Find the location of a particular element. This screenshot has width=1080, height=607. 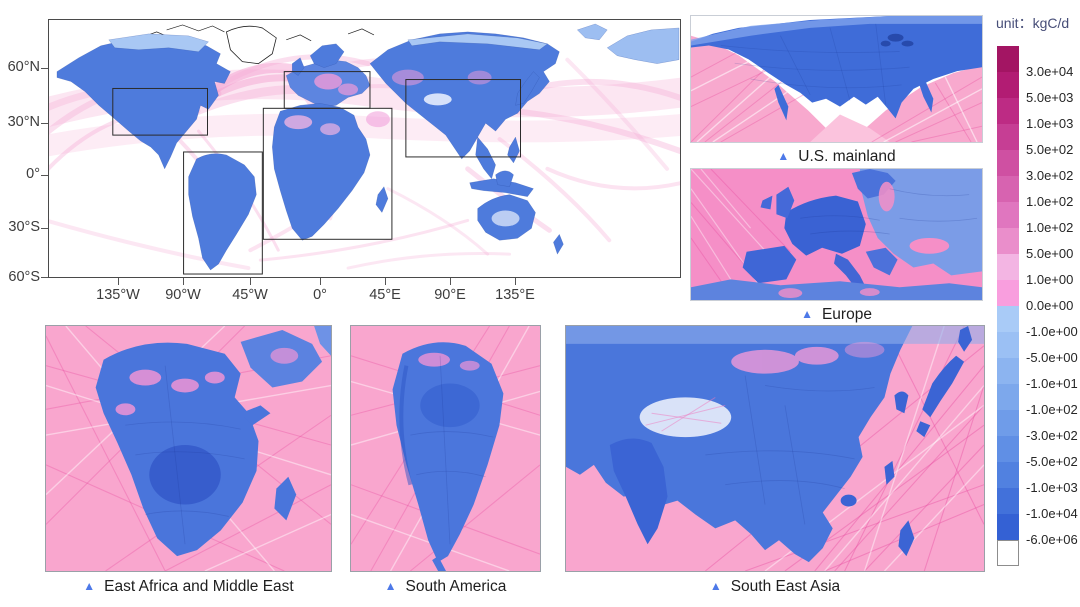

x-axis-label: 0° is located at coordinates (320, 295).